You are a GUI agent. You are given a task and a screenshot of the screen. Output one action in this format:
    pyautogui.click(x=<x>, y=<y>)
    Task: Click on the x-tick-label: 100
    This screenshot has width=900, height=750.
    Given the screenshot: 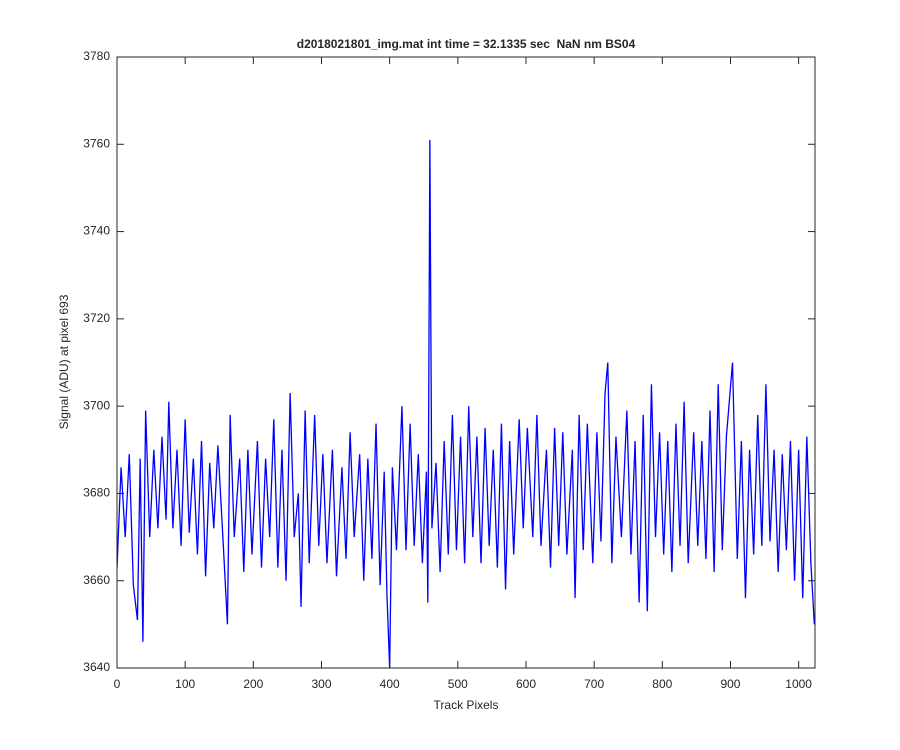 What is the action you would take?
    pyautogui.click(x=185, y=684)
    